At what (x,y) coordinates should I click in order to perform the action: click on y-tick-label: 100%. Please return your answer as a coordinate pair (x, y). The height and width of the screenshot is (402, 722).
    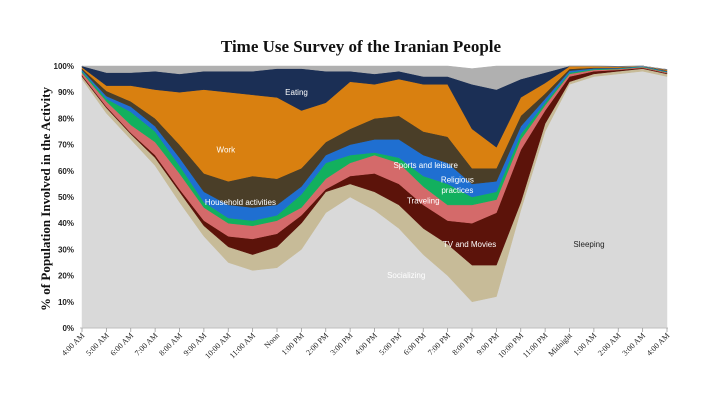
    Looking at the image, I should click on (64, 66).